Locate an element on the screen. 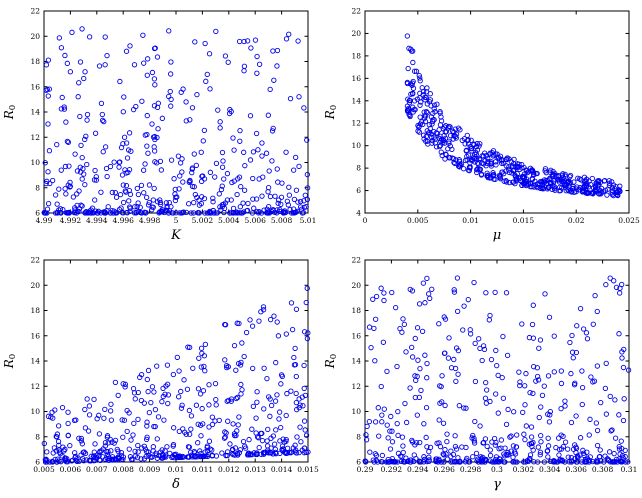  y-tick-label: 8 is located at coordinates (37, 436).